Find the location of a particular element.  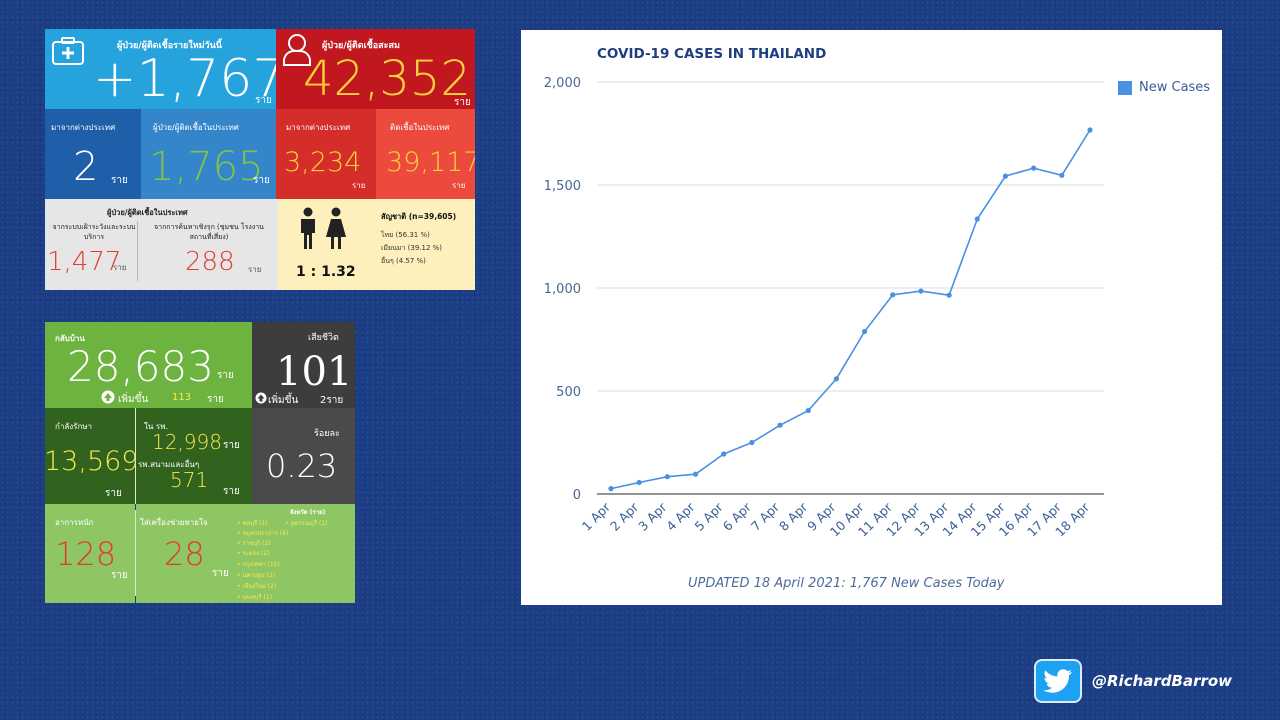

chart-legend: New Cases is located at coordinates (1164, 87).